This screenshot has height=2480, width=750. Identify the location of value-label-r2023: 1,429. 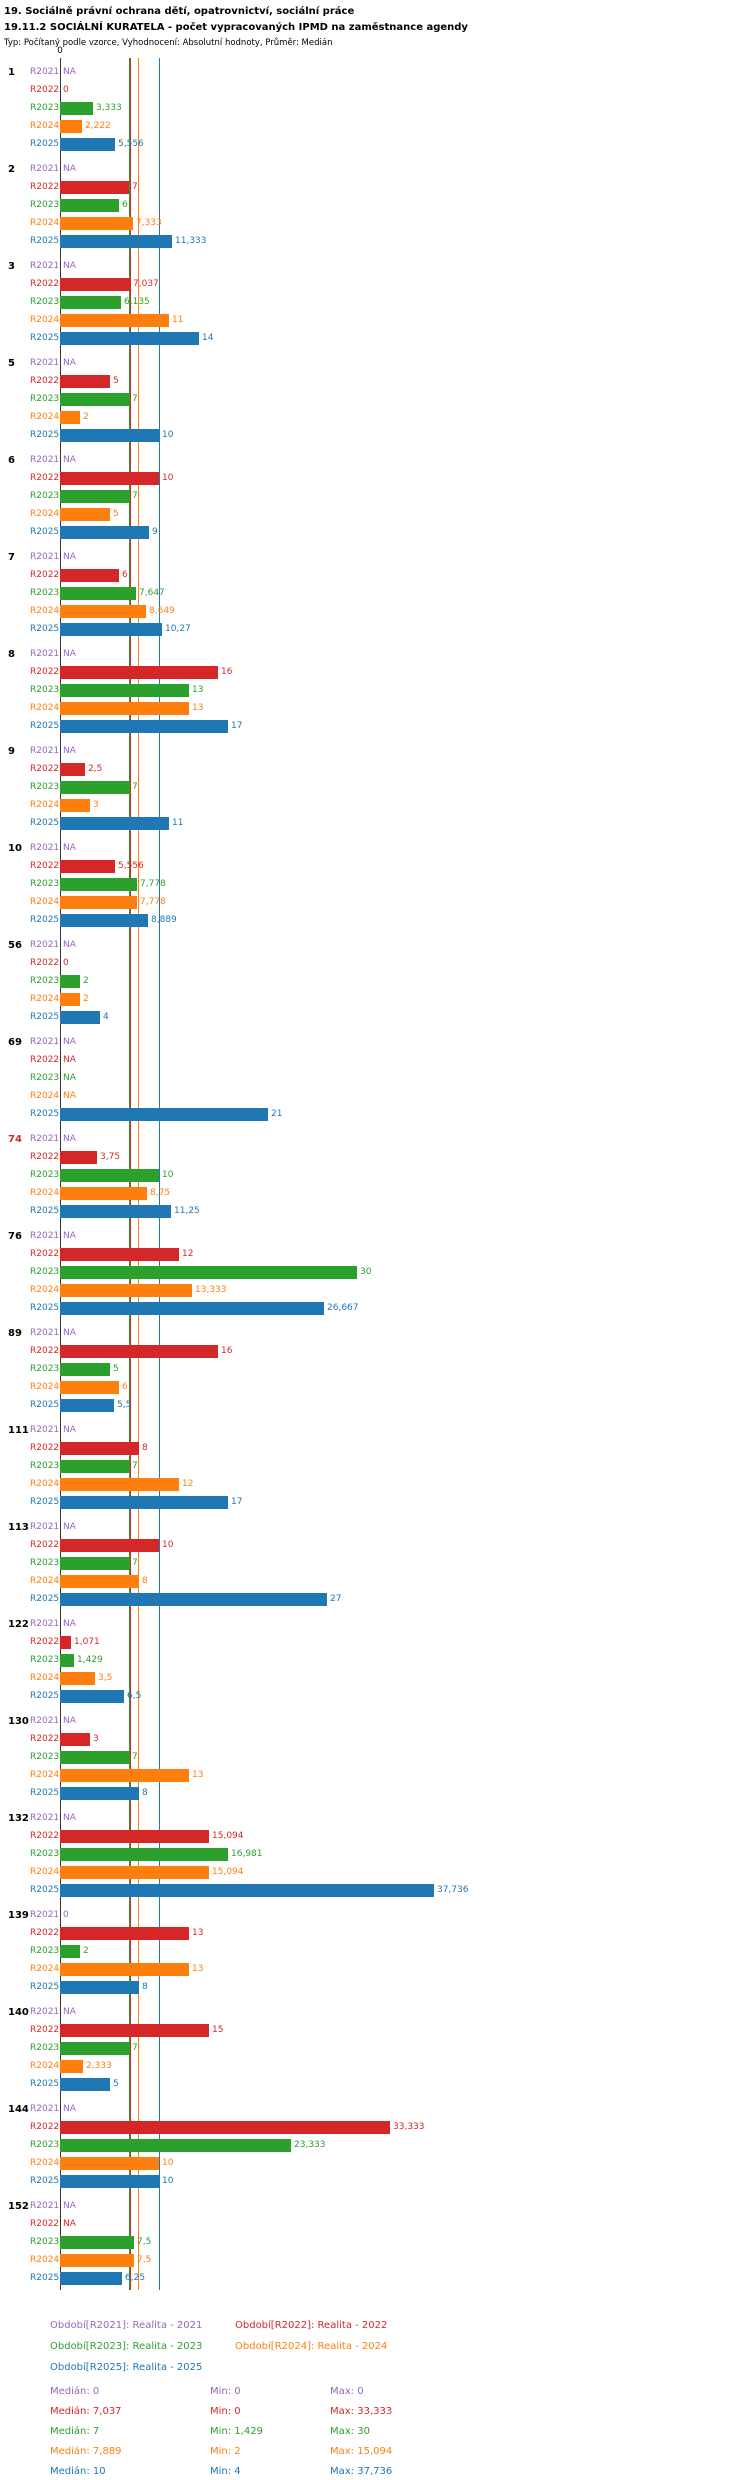
(90, 1660).